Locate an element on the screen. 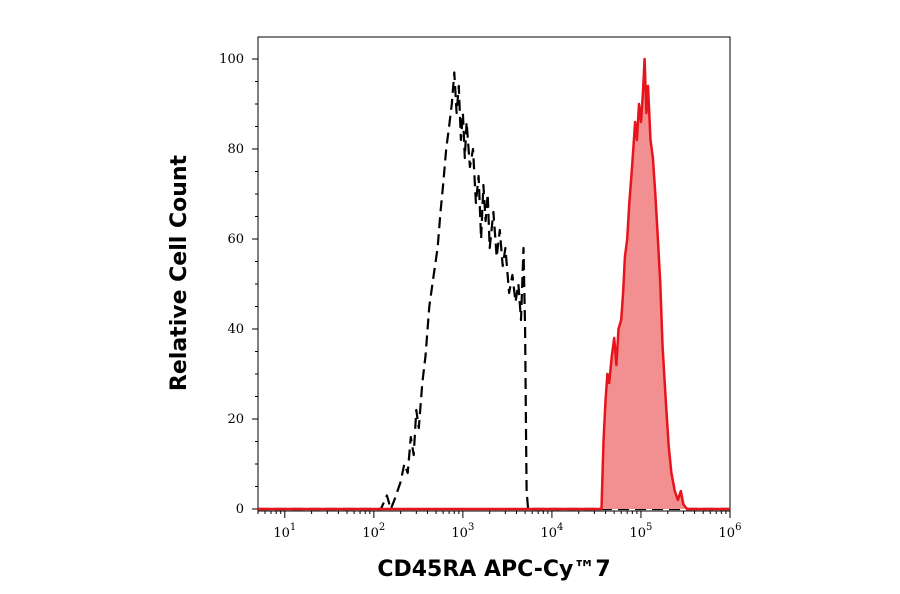 This screenshot has width=900, height=594. y-tick-label: 100 is located at coordinates (231, 59).